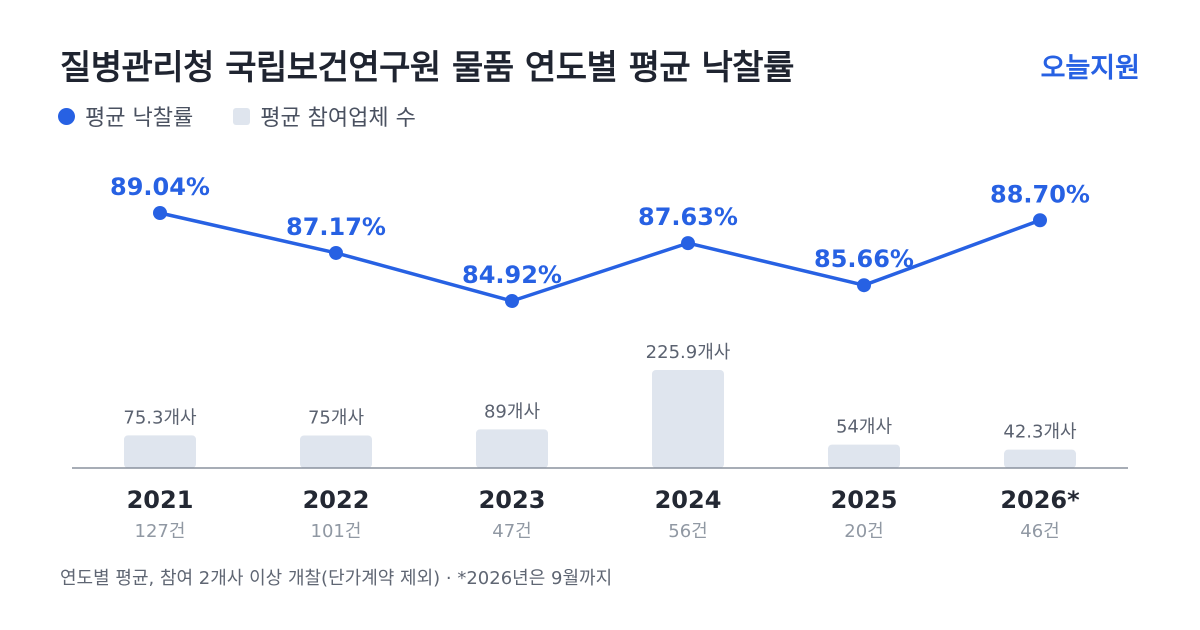 This screenshot has width=1200, height=630. Describe the element at coordinates (160, 451) in the screenshot. I see `bar-2021` at that location.